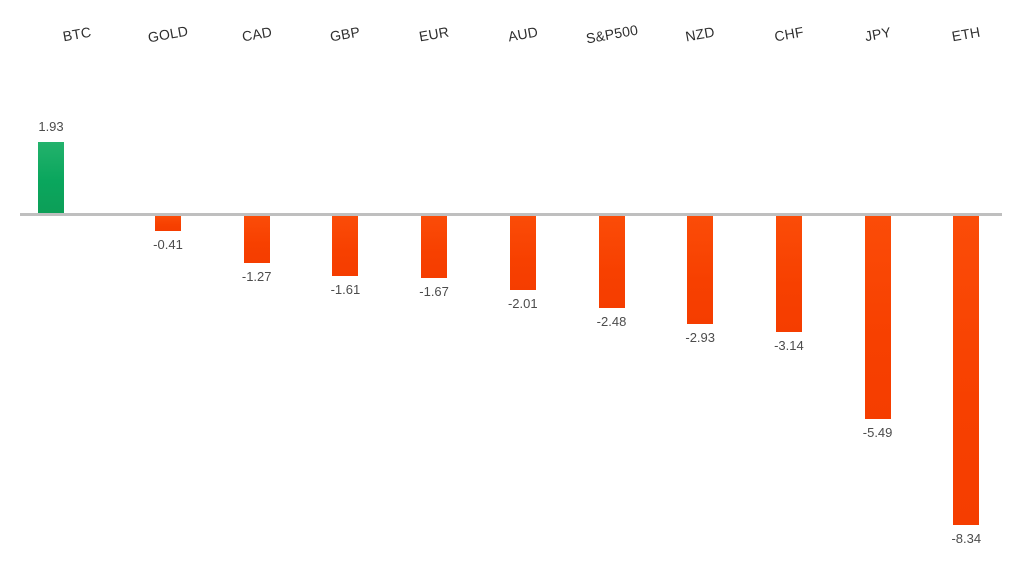  What do you see at coordinates (434, 34) in the screenshot?
I see `category-label-eur: EUR` at bounding box center [434, 34].